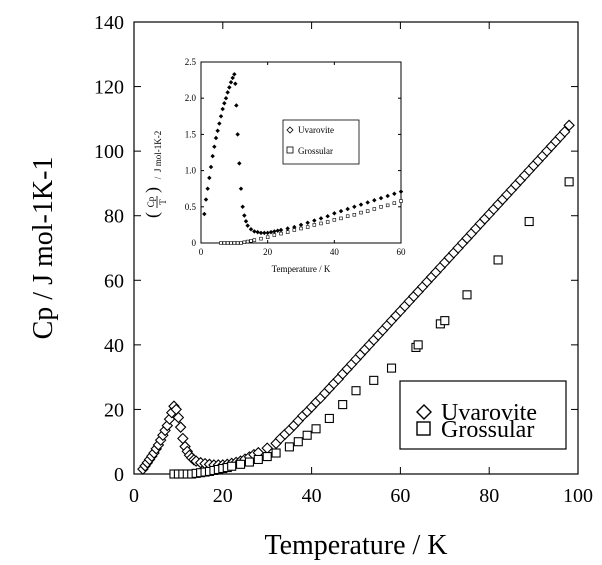  I want to click on main-y-tick-label: 100, so click(109, 152).